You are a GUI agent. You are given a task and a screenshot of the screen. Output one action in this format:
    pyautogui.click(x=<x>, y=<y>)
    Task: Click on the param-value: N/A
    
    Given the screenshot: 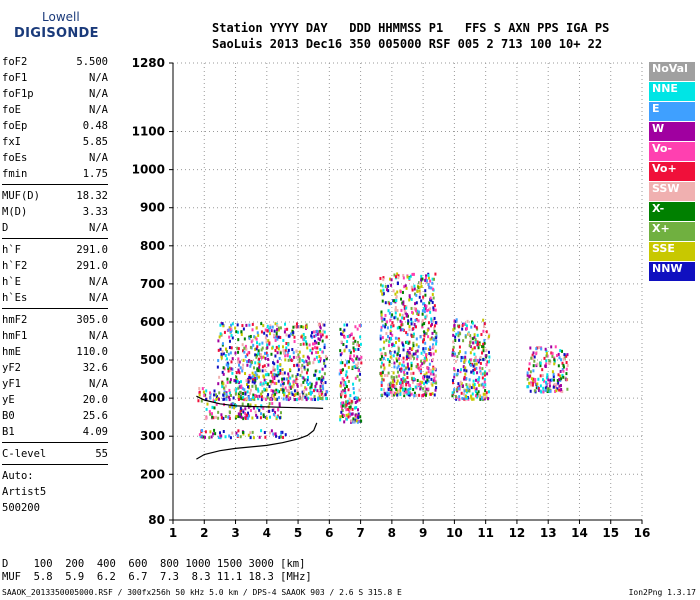 What is the action you would take?
    pyautogui.click(x=98, y=228)
    